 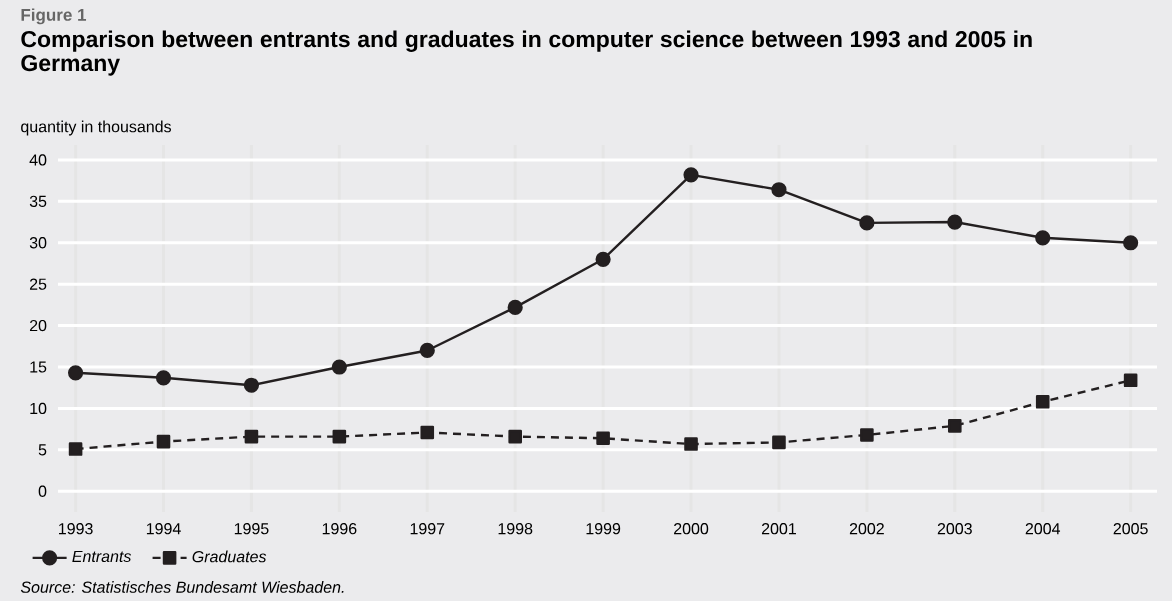 I want to click on x-tick-label: 2001, so click(x=778, y=529).